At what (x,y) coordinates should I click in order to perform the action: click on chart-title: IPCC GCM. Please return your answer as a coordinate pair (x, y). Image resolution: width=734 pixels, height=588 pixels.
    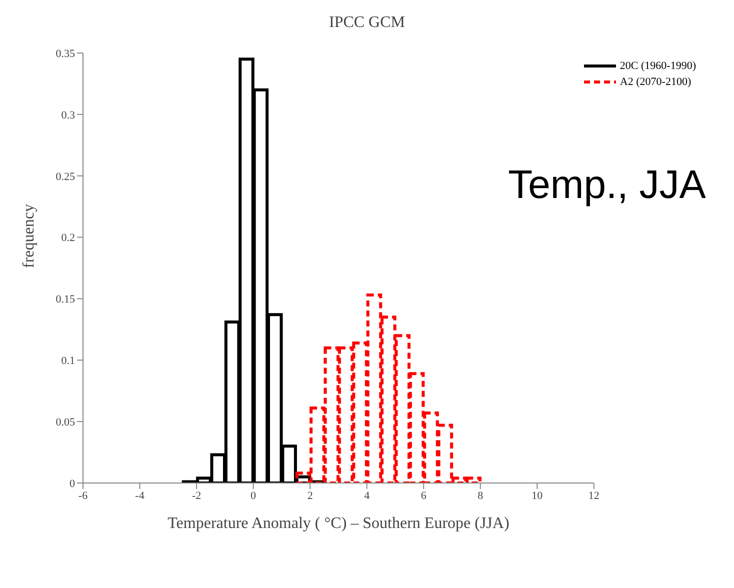
    Looking at the image, I should click on (367, 23).